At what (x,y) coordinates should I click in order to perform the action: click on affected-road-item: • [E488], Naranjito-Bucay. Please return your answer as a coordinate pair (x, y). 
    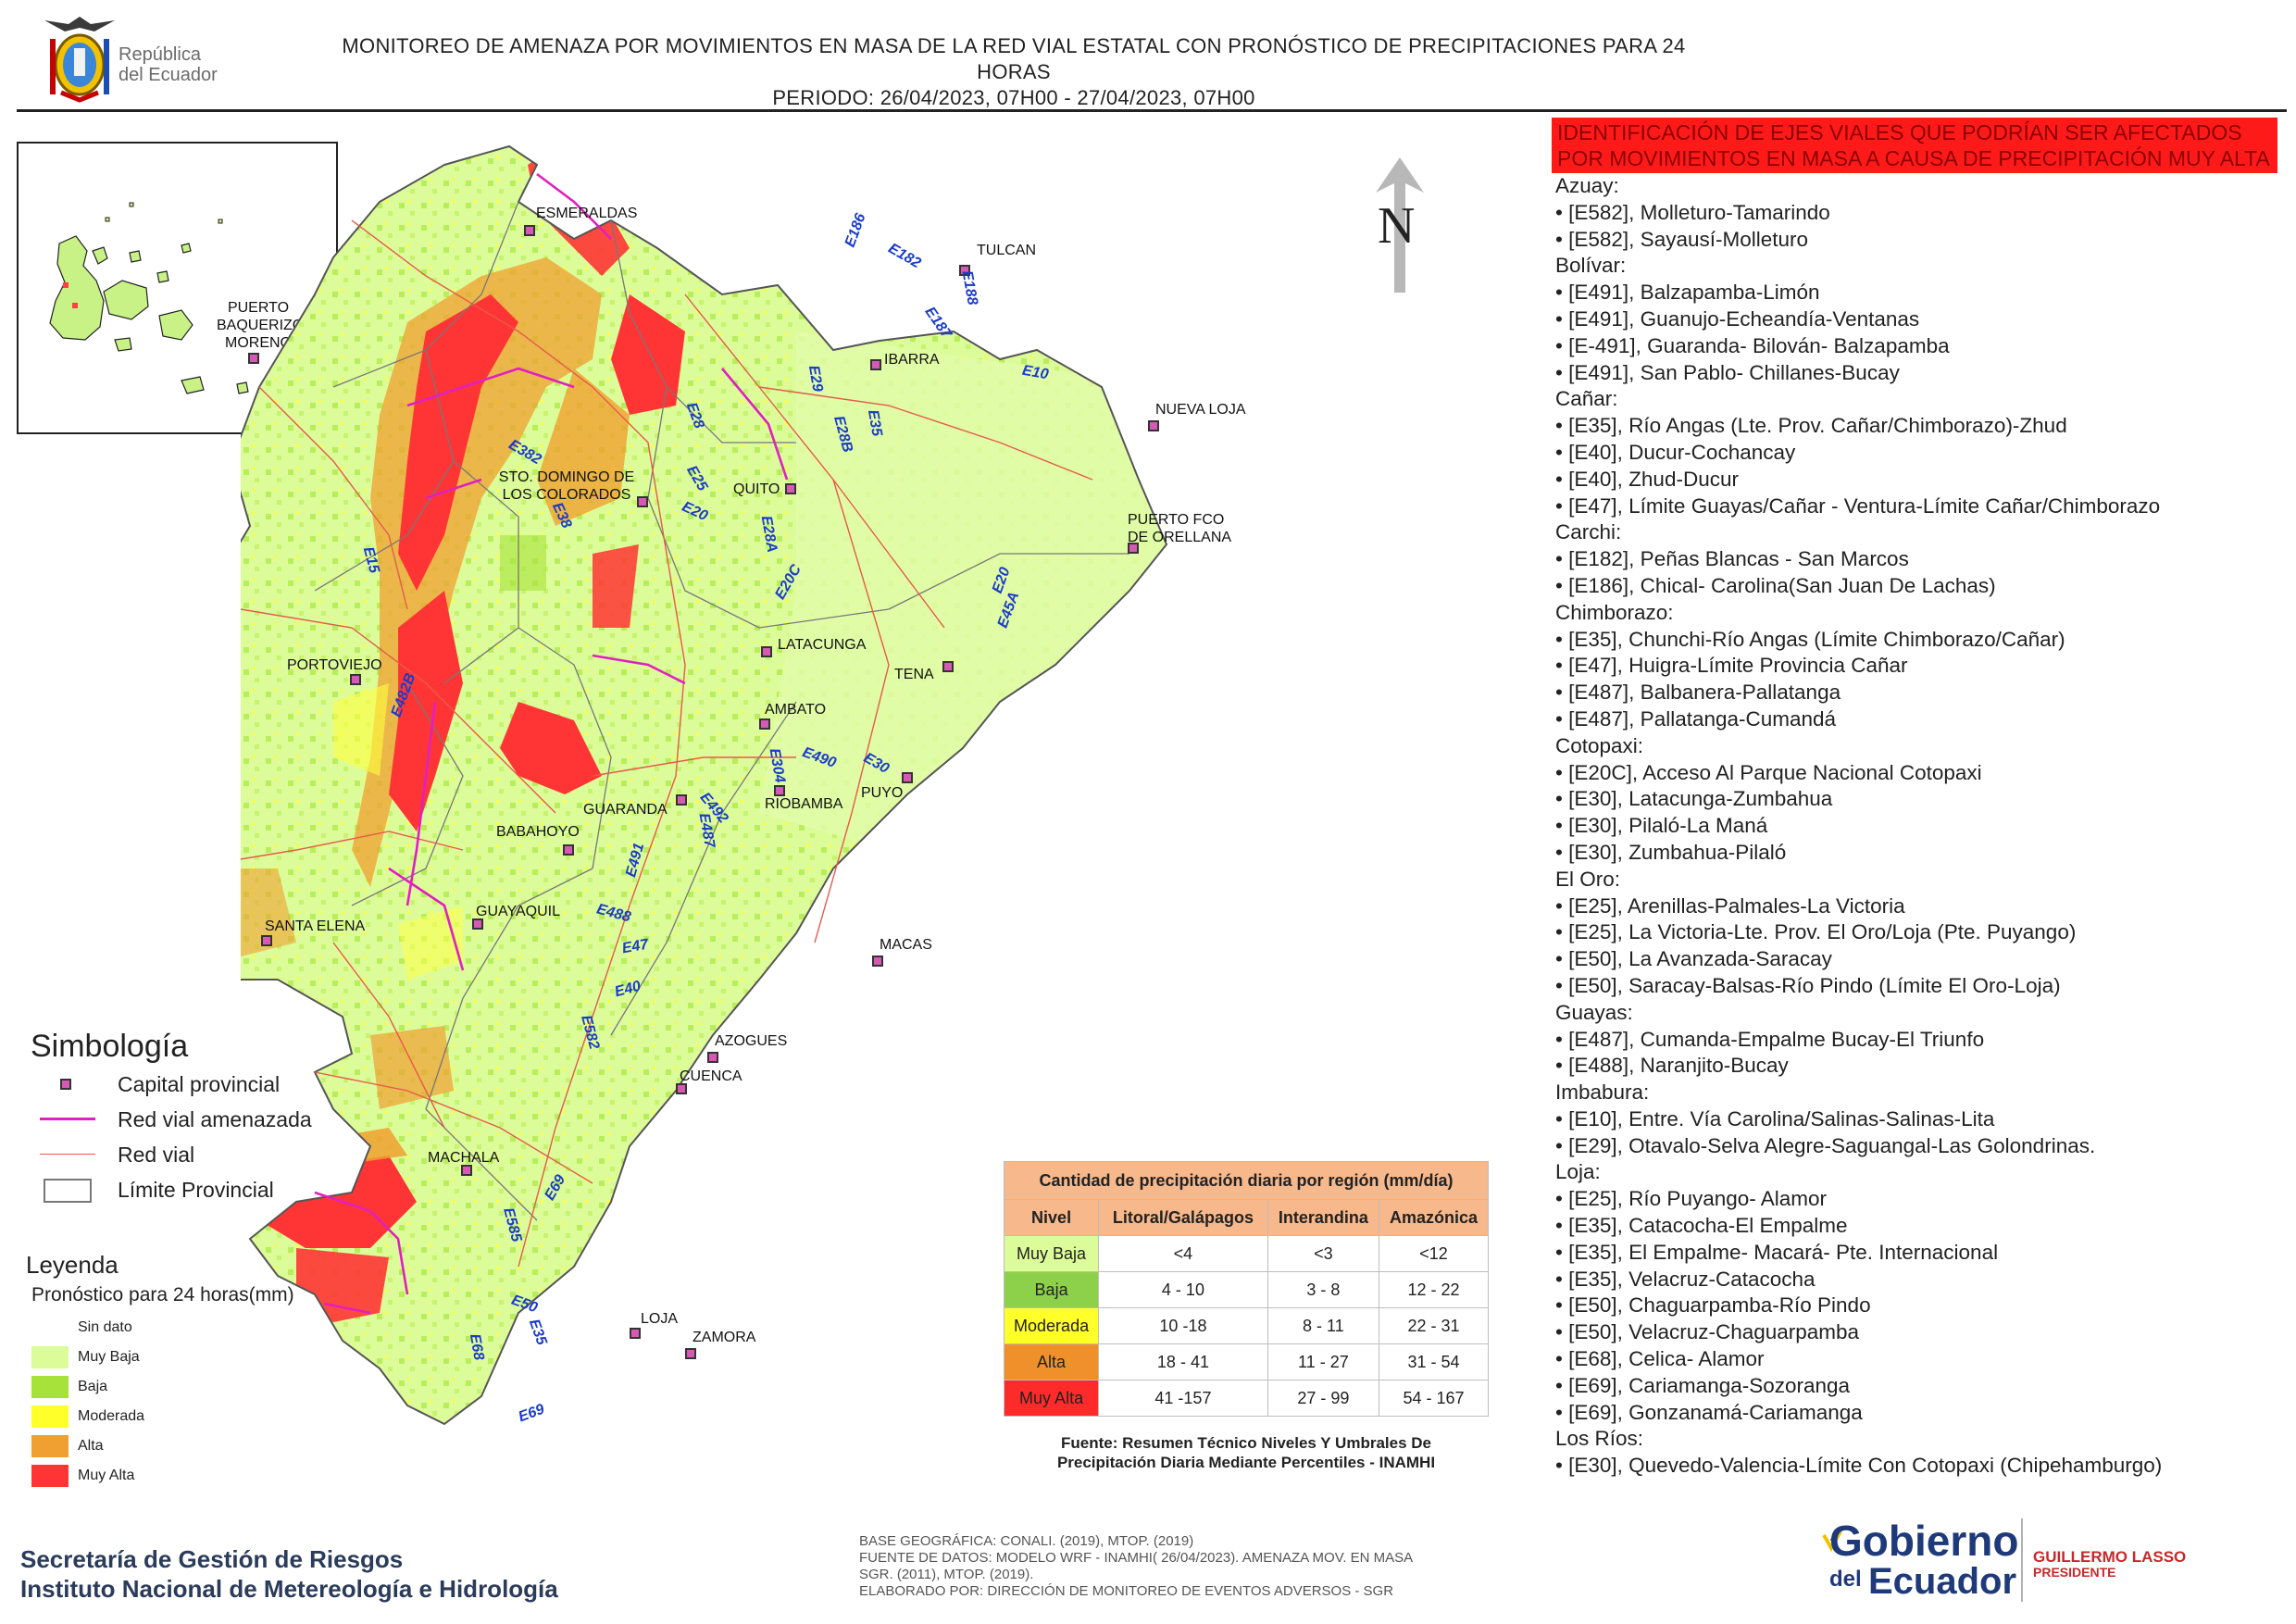
    Looking at the image, I should click on (1672, 1066).